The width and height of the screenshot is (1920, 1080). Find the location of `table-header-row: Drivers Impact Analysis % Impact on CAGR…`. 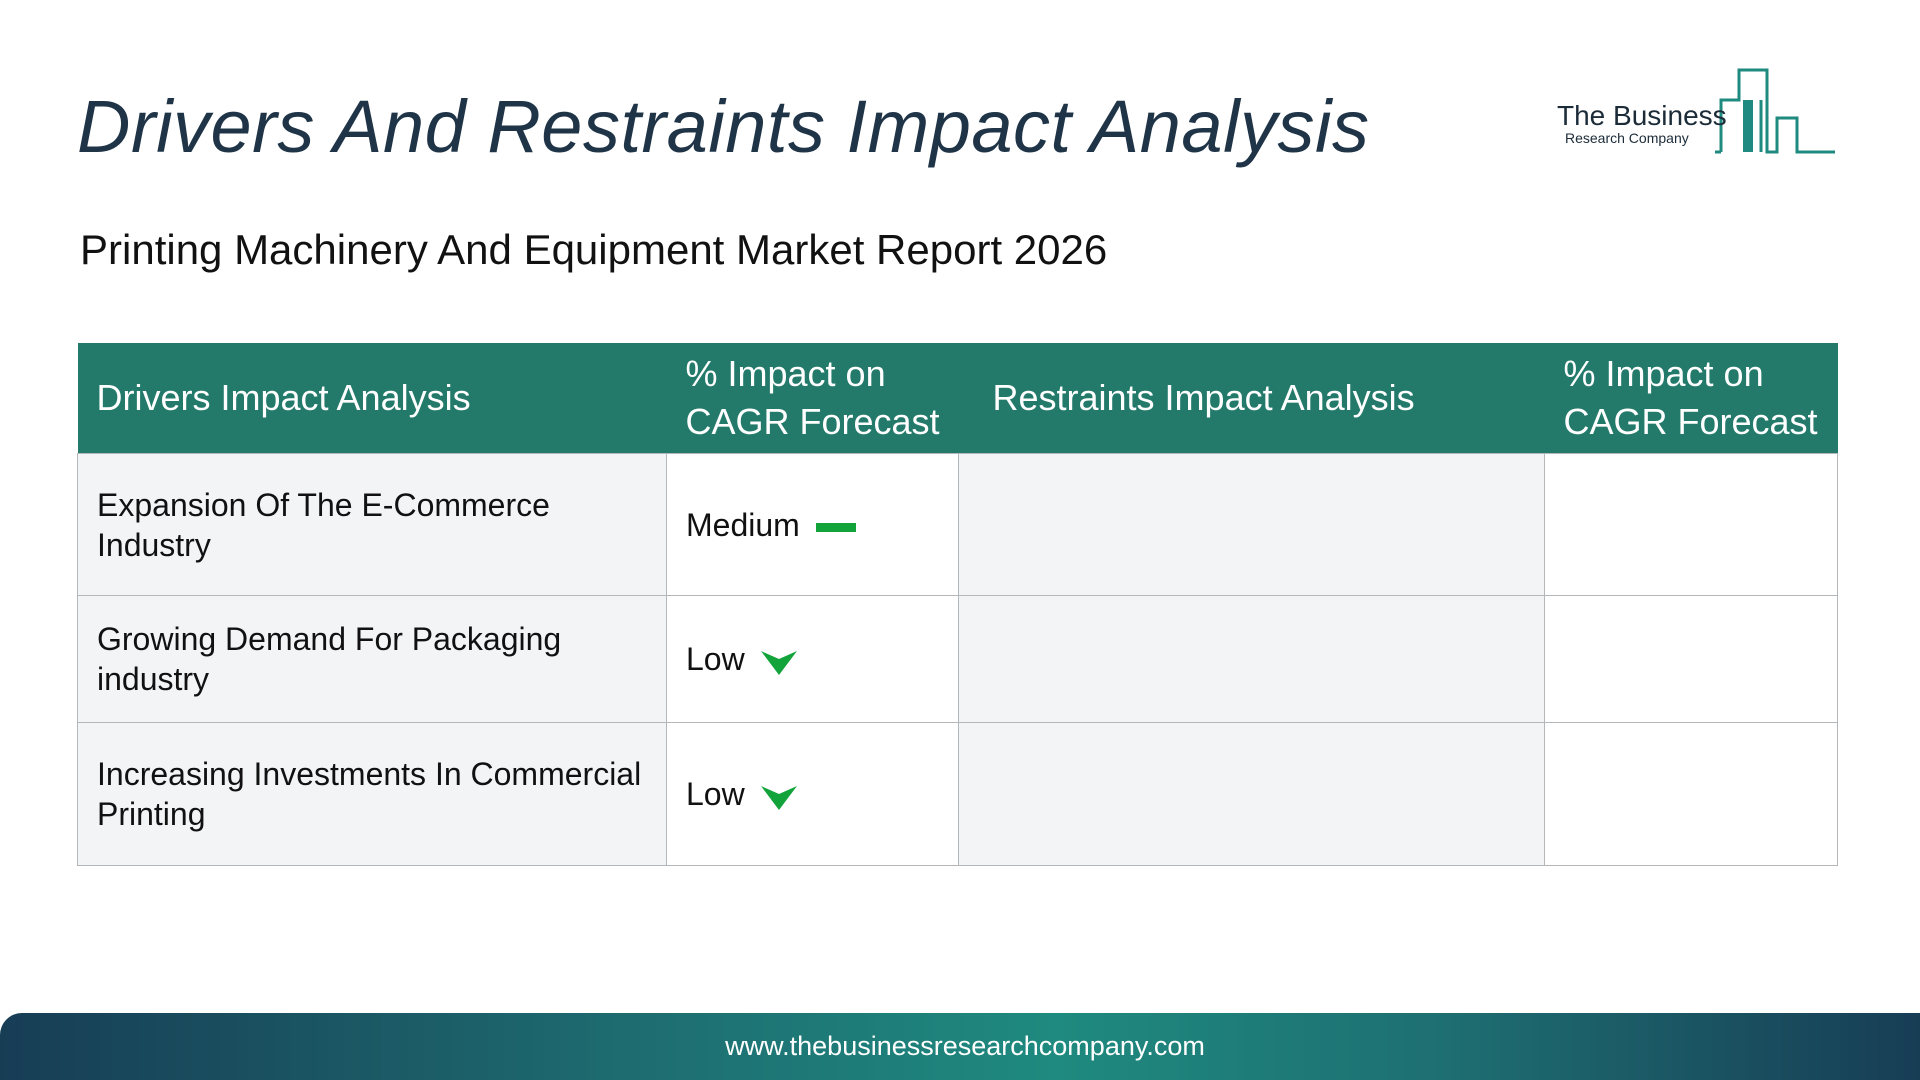

table-header-row: Drivers Impact Analysis % Impact on CAGR… is located at coordinates (957, 398).